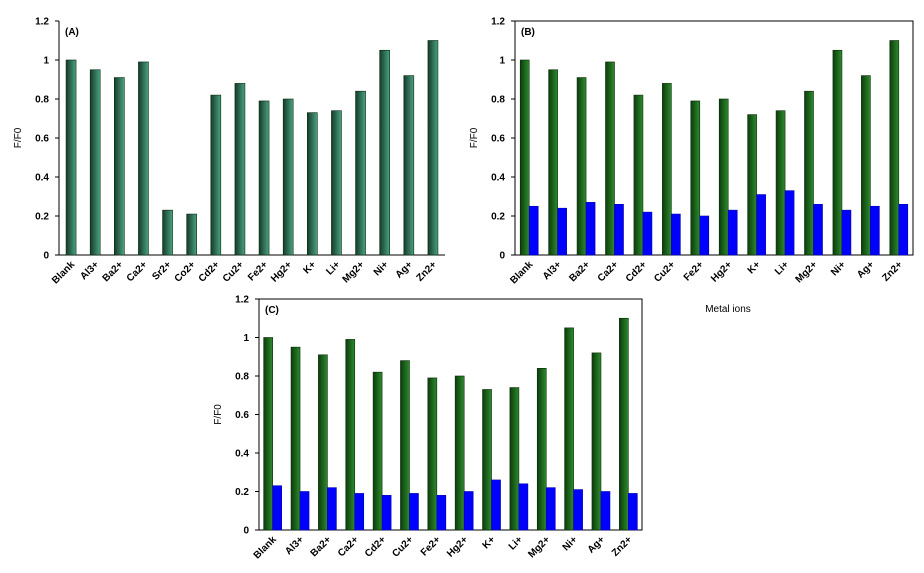  Describe the element at coordinates (375, 546) in the screenshot. I see `x-tick-label: Cd2+` at that location.